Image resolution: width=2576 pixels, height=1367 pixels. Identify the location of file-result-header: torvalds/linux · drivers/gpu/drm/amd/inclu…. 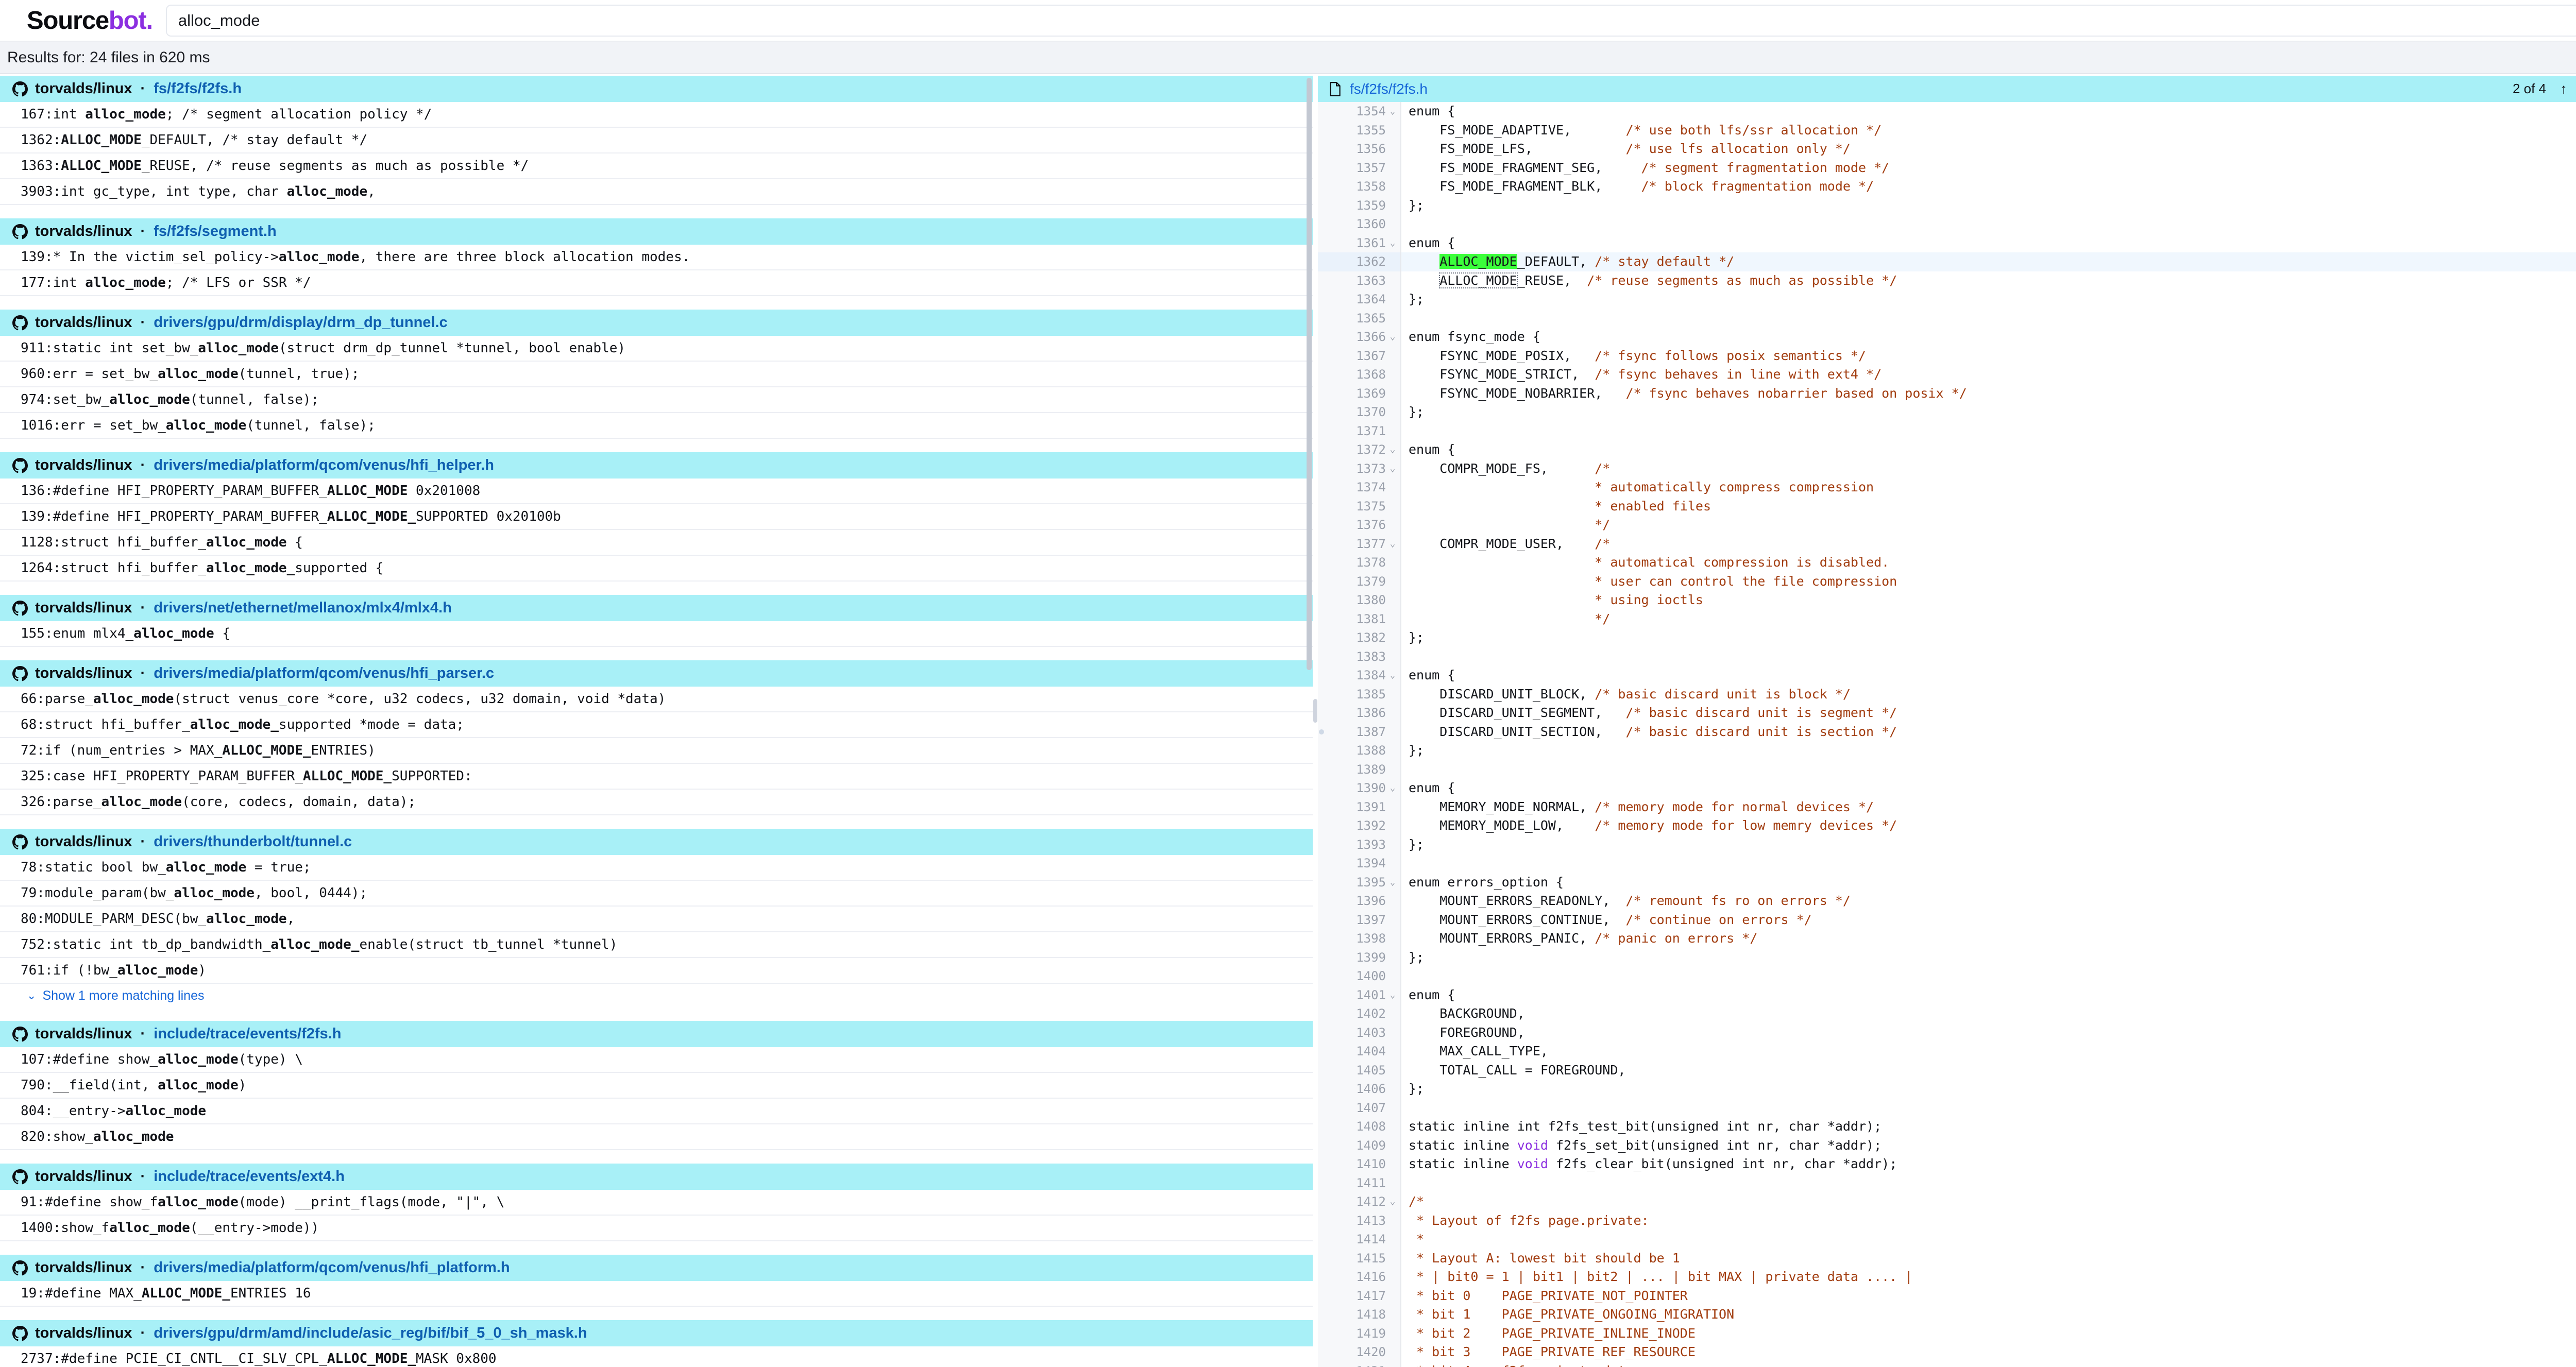
(657, 1333).